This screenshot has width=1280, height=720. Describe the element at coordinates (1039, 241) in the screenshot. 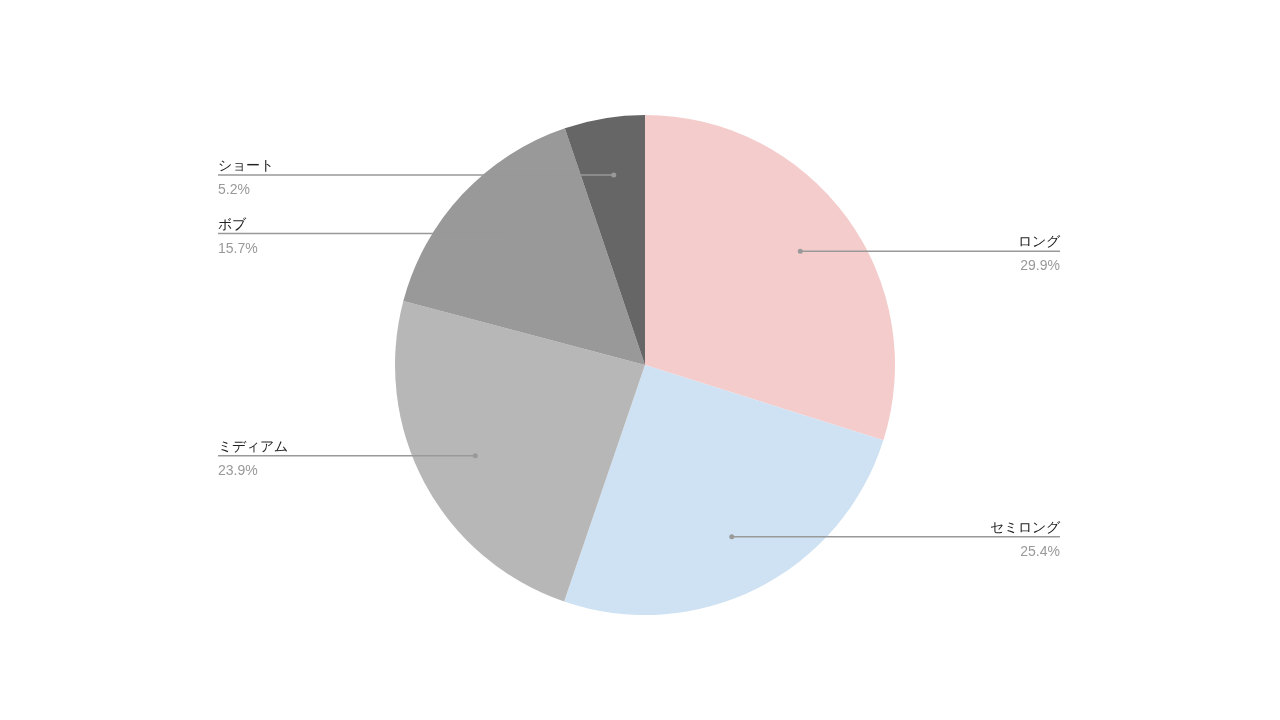

I see `slice-label: ロング` at that location.